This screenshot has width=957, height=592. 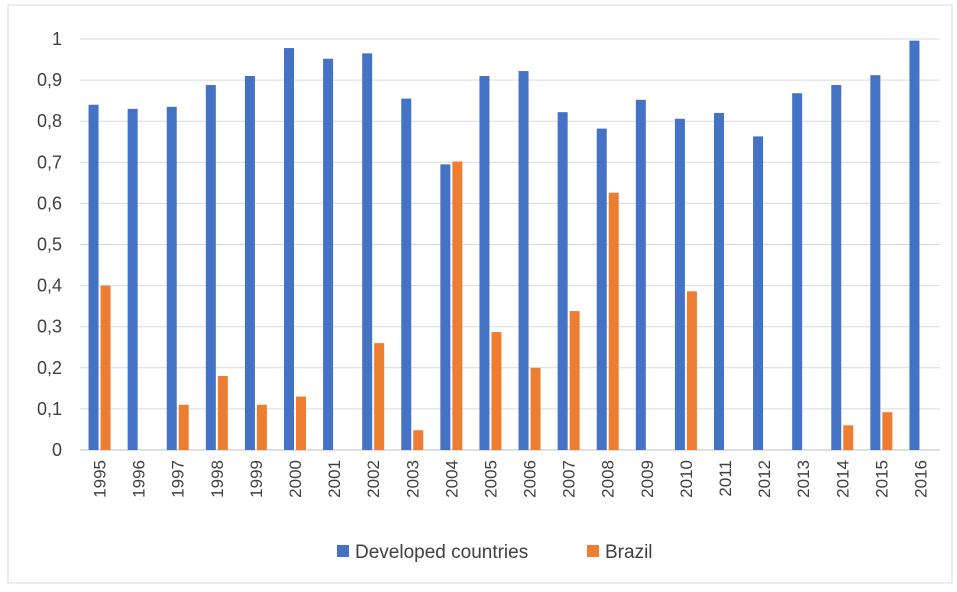 What do you see at coordinates (49, 162) in the screenshot?
I see `y-tick-label: 0,7` at bounding box center [49, 162].